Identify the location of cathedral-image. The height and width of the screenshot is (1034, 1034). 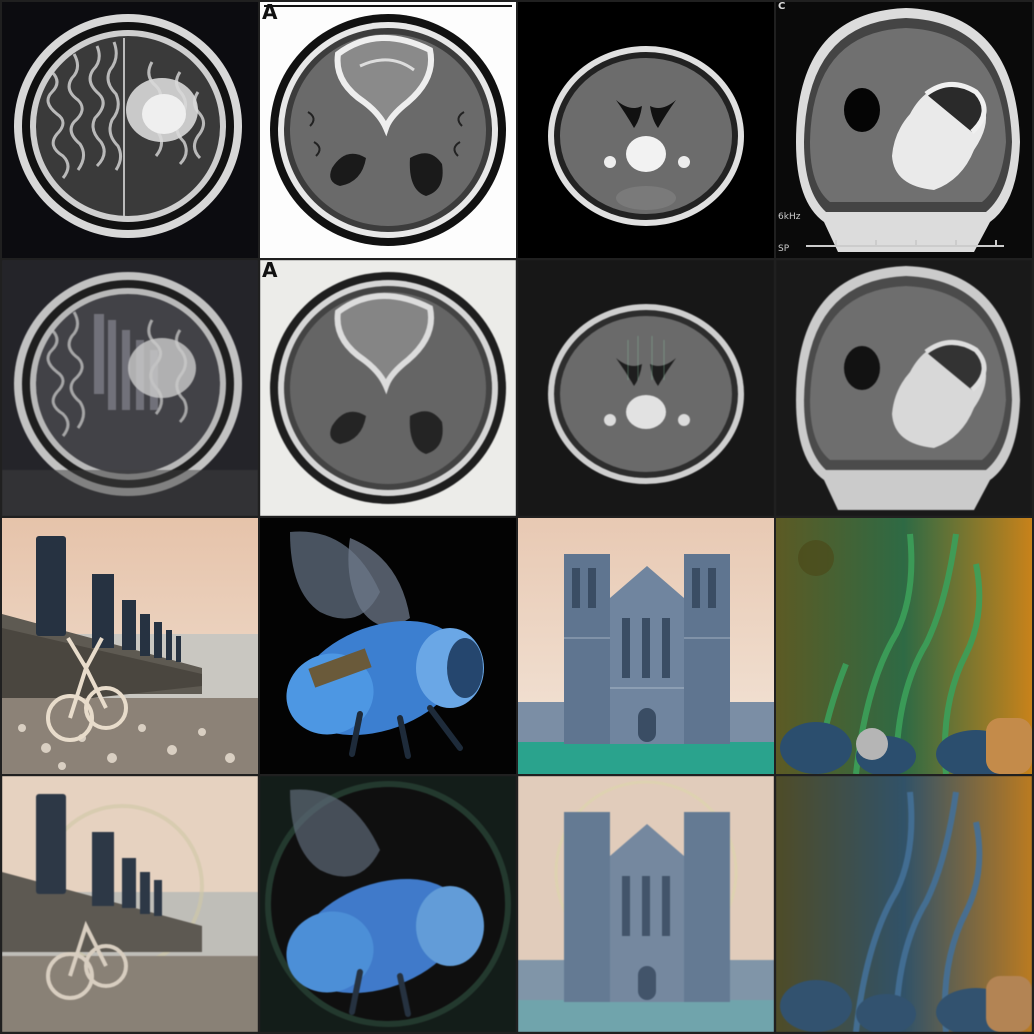
(646, 646).